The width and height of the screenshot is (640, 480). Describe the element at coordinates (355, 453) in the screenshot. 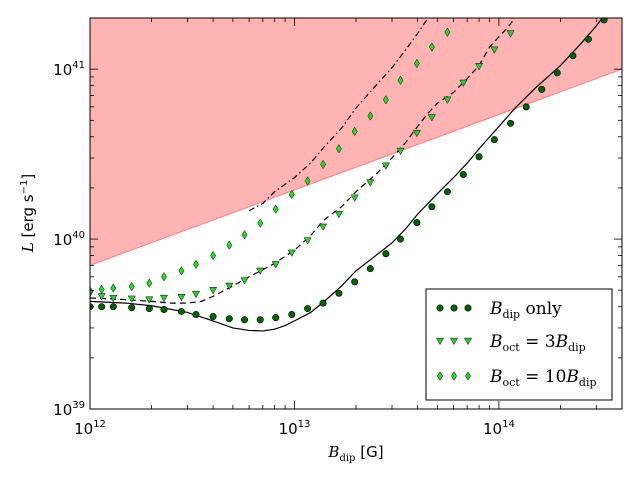

I see `x-axis-label: Bdip [G]` at that location.